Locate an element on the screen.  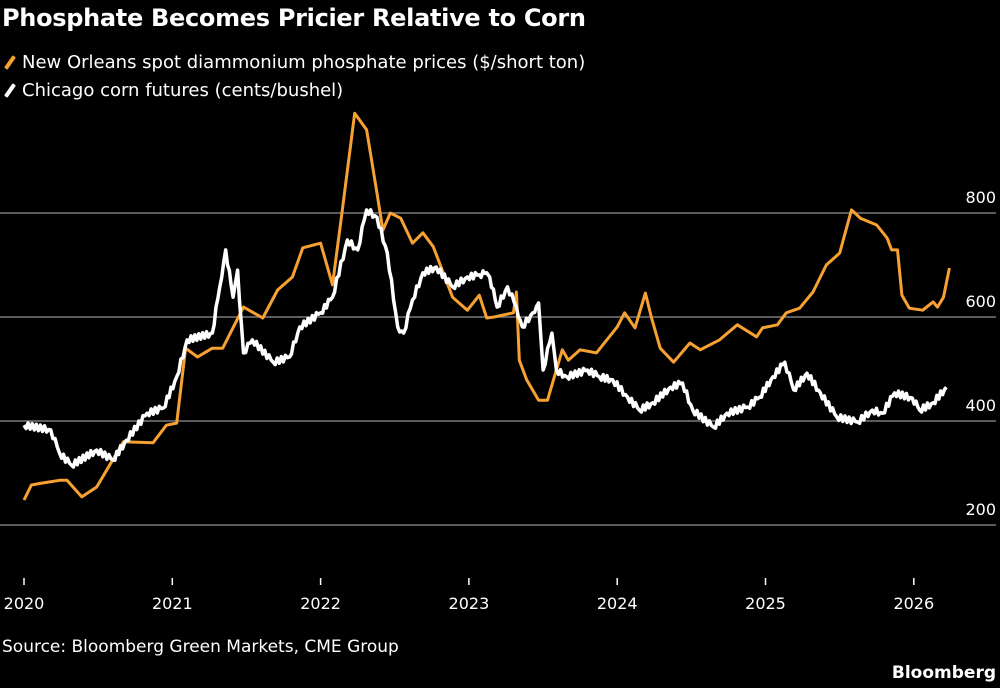
x-tick-label-2024: 2024 is located at coordinates (617, 603).